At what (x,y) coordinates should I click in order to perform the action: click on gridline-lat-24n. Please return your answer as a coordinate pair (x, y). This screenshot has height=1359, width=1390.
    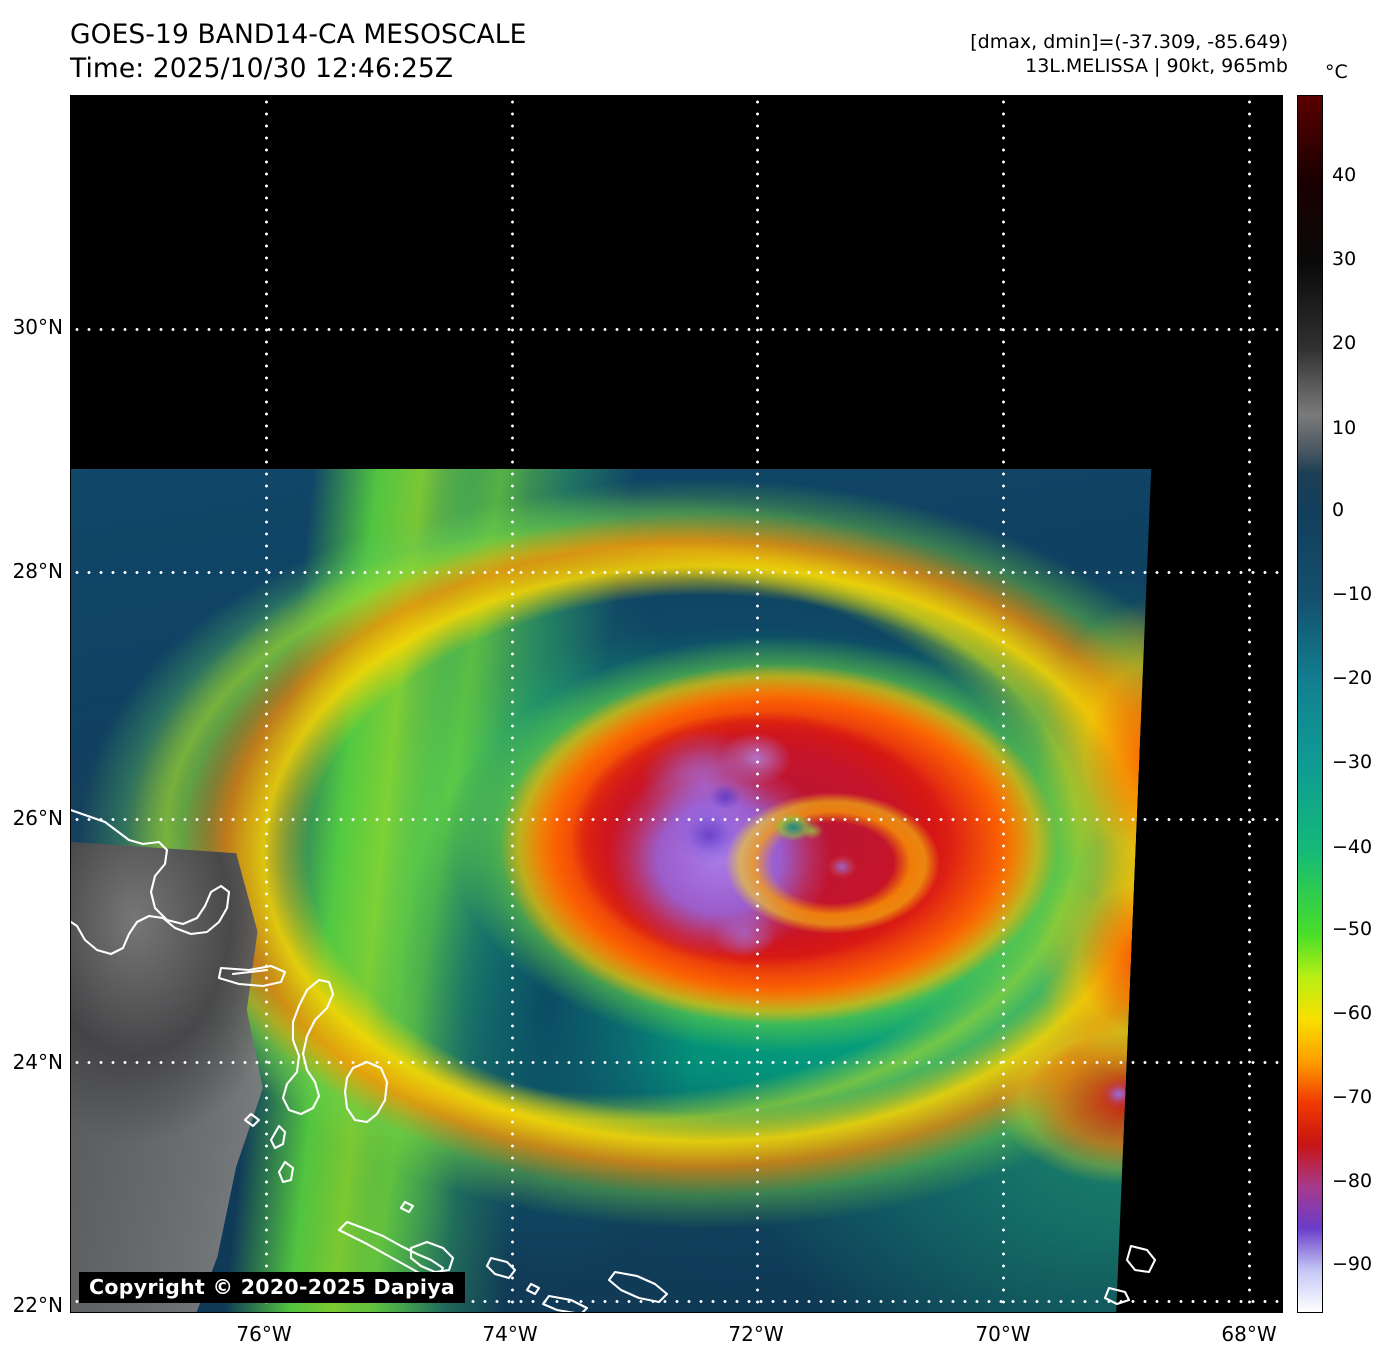
    Looking at the image, I should click on (676, 1062).